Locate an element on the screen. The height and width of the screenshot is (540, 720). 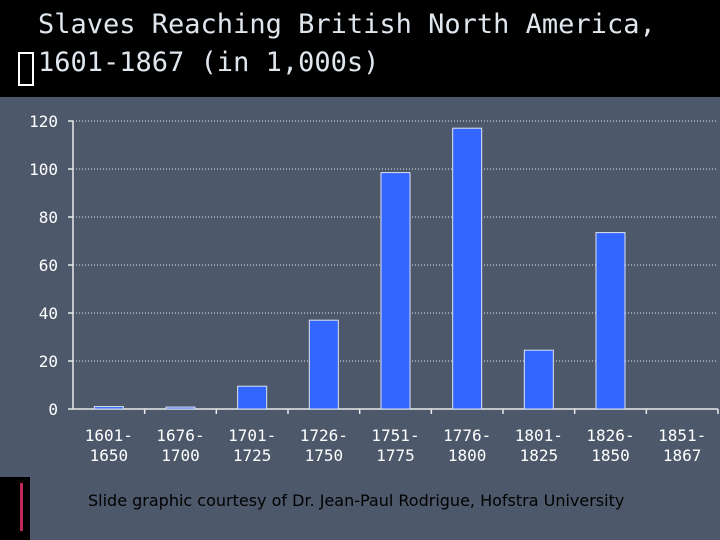
x-tick-label: 1726- is located at coordinates (324, 435).